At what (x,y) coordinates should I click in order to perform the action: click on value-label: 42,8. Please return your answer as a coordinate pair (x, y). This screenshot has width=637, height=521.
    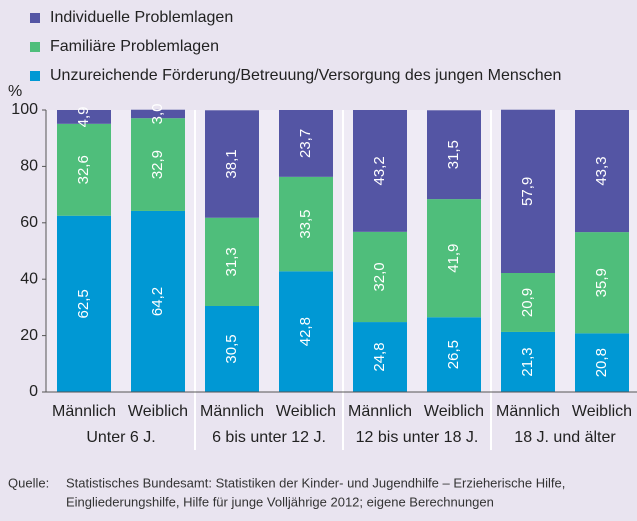
    Looking at the image, I should click on (305, 331).